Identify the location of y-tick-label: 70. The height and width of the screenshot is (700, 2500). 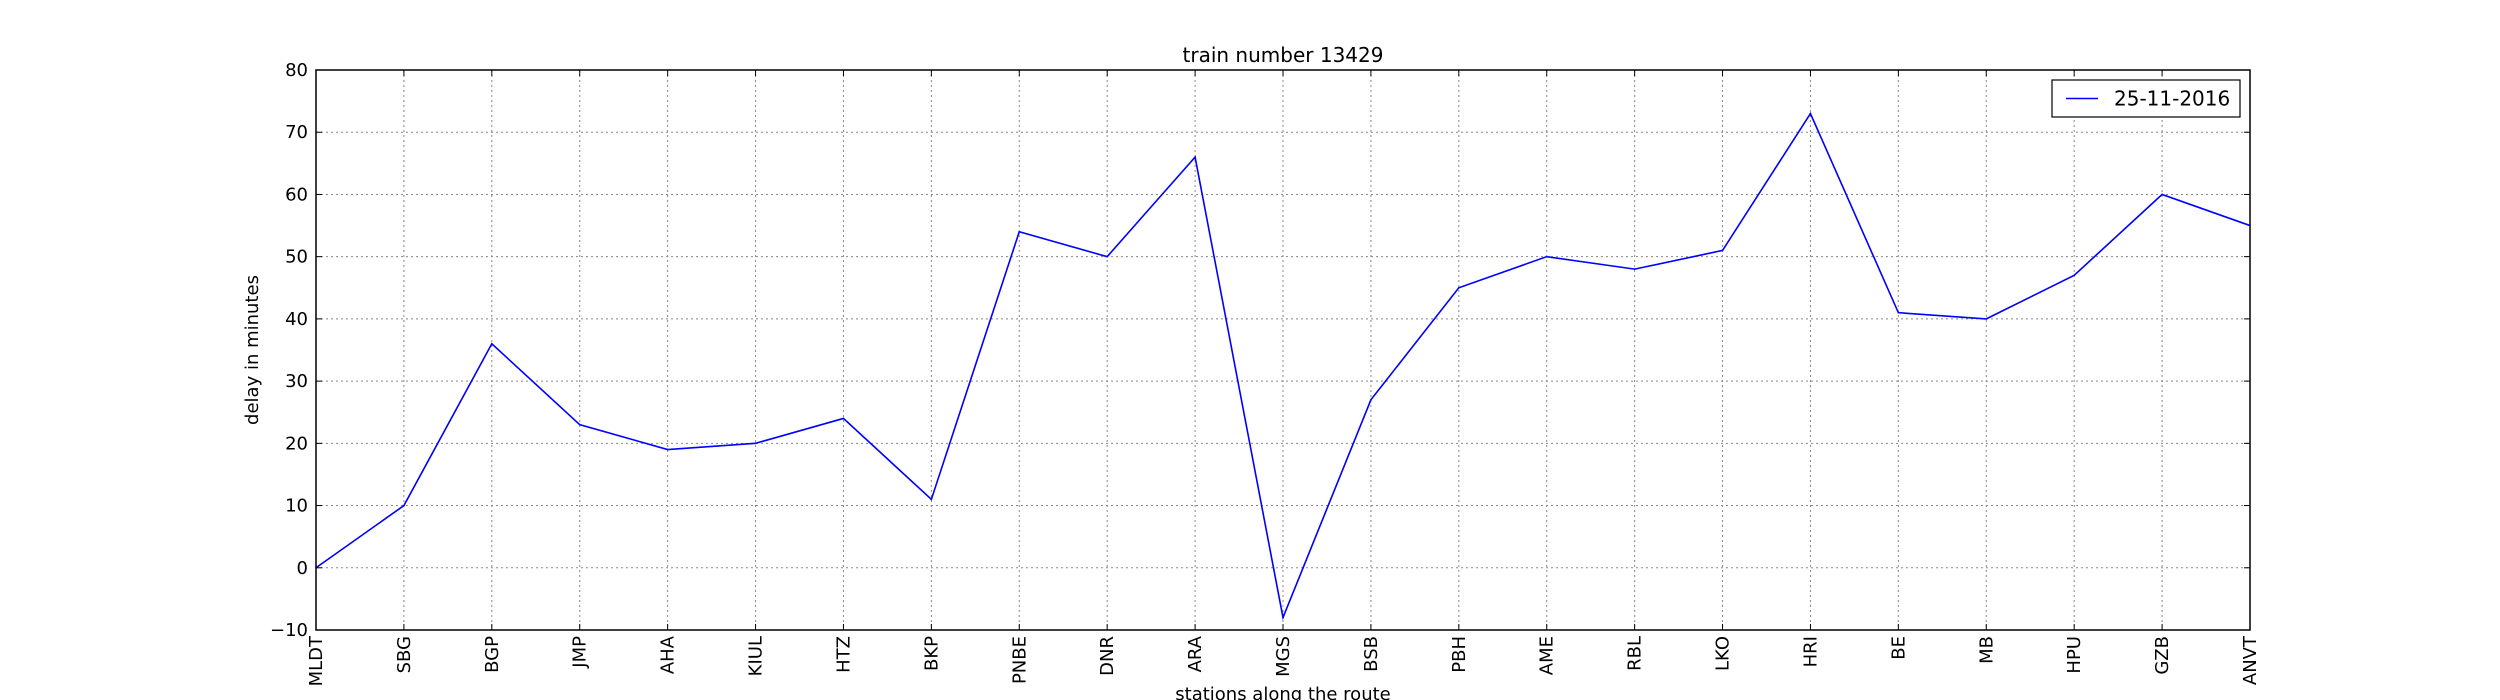
(296, 132).